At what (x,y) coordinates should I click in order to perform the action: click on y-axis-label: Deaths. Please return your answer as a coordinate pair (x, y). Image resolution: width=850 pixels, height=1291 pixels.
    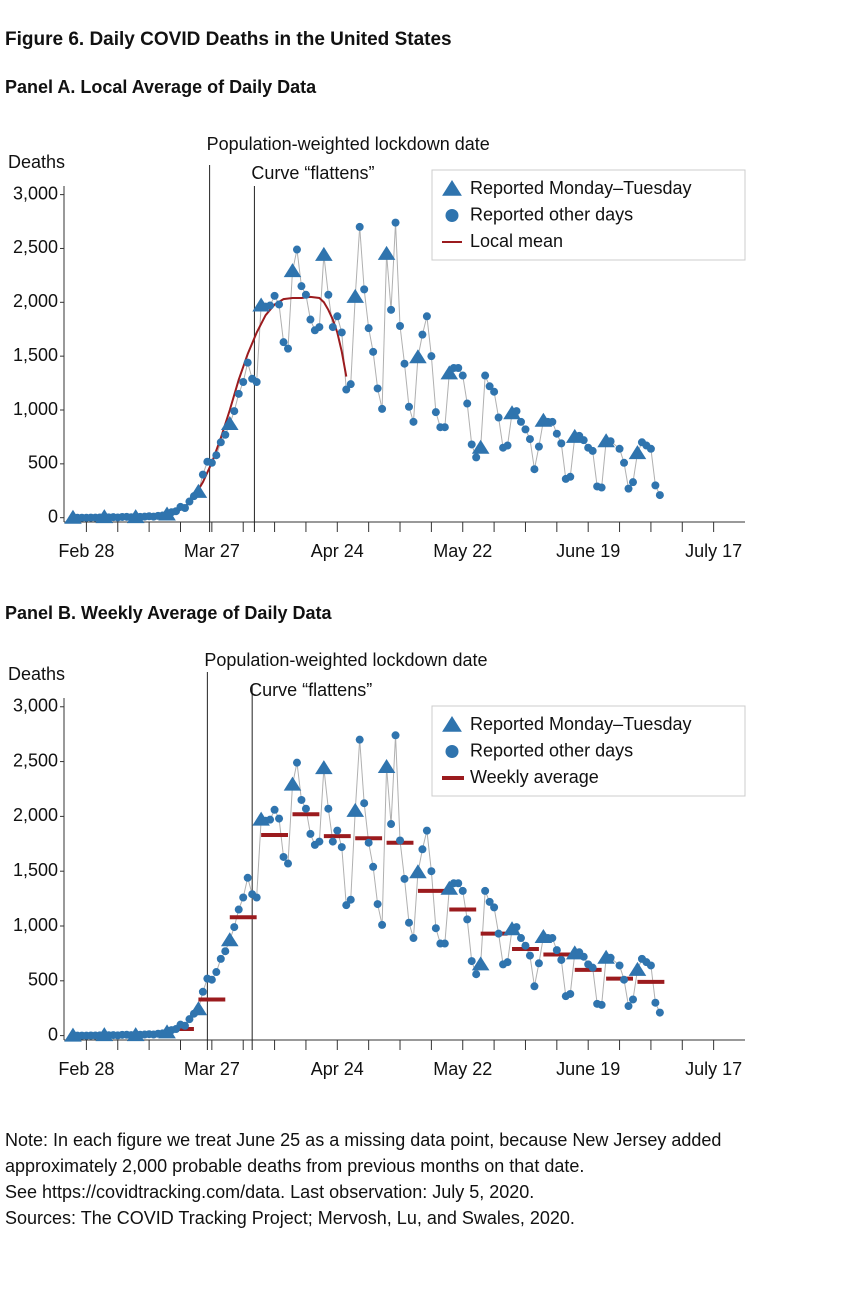
    Looking at the image, I should click on (36, 162).